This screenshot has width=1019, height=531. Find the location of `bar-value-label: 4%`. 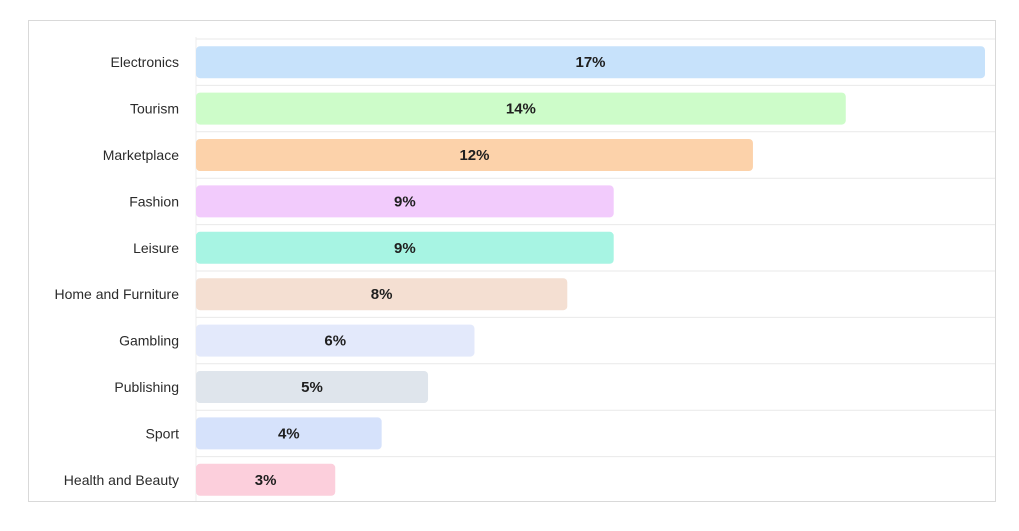

bar-value-label: 4% is located at coordinates (289, 433).